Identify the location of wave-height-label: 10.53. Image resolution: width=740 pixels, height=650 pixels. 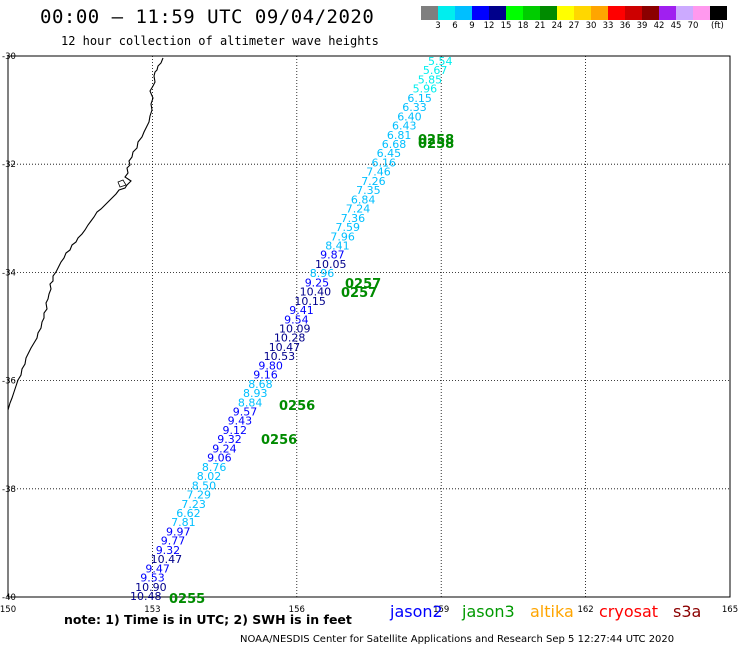
(280, 356).